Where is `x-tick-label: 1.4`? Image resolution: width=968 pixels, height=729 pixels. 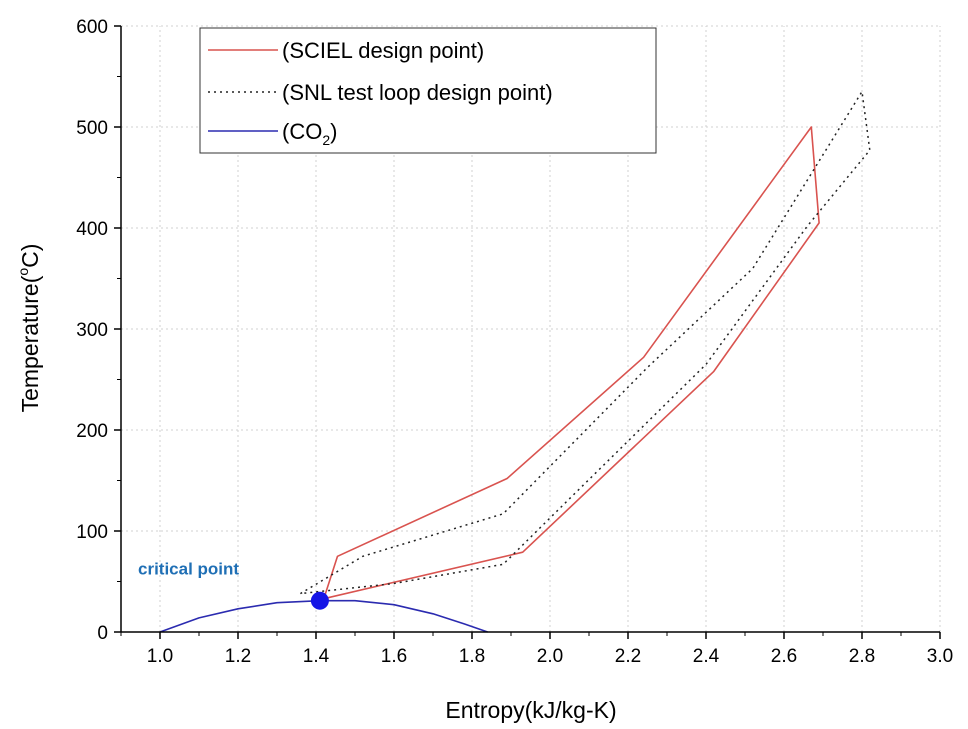 x-tick-label: 1.4 is located at coordinates (316, 656).